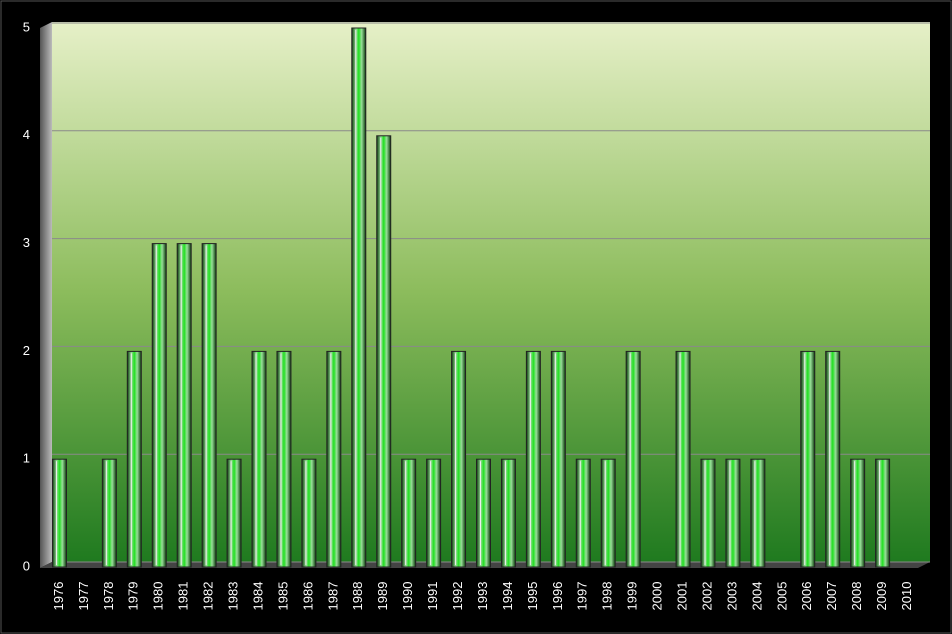 The image size is (952, 634). Describe the element at coordinates (83, 596) in the screenshot. I see `x-tick-label: 1977` at that location.